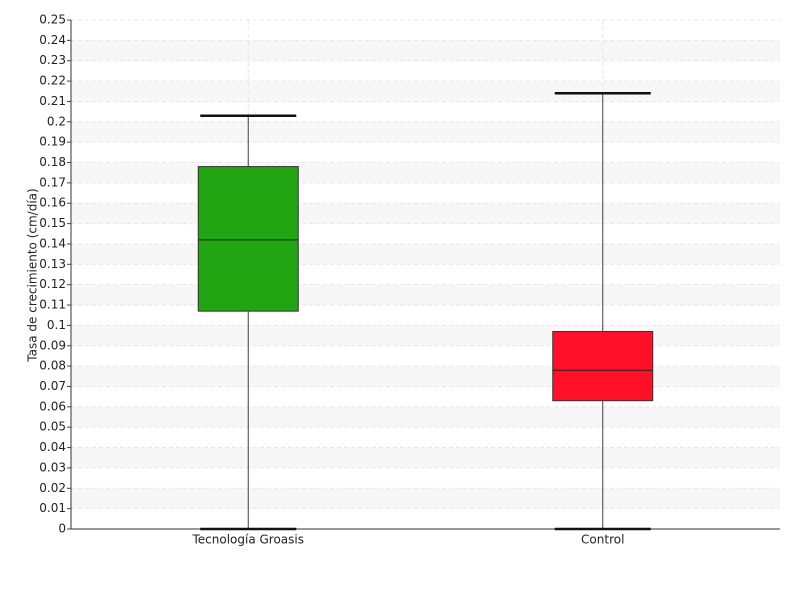 This screenshot has width=800, height=600. I want to click on y-tick-label: 0.11, so click(52, 305).